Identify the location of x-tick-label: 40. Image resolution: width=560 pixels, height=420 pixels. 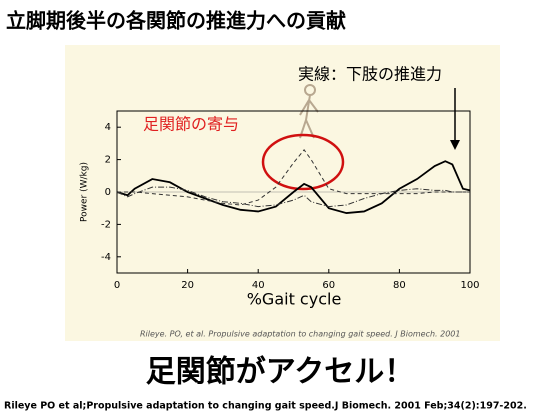
(258, 285).